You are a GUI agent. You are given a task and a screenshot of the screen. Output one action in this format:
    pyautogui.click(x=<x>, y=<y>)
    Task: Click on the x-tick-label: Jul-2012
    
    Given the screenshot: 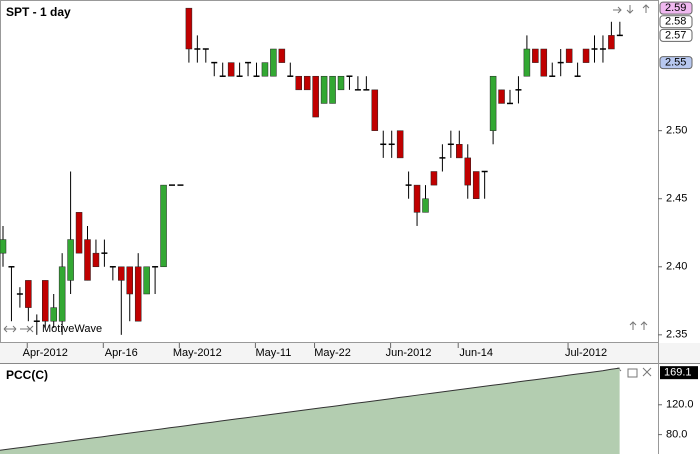 What is the action you would take?
    pyautogui.click(x=586, y=353)
    